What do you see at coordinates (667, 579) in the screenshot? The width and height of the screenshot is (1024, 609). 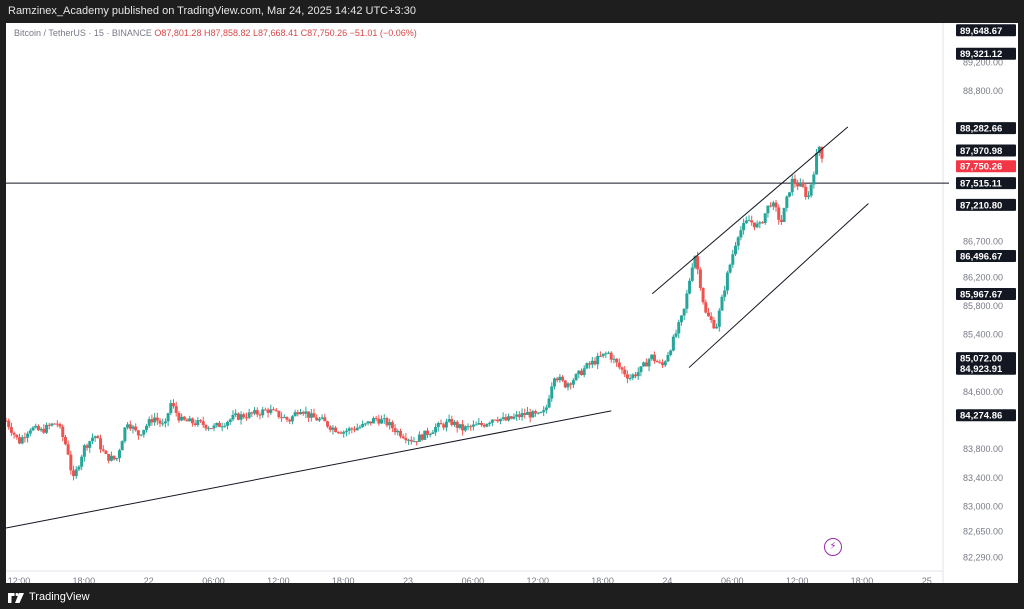 I see `time-tick-label: 24` at bounding box center [667, 579].